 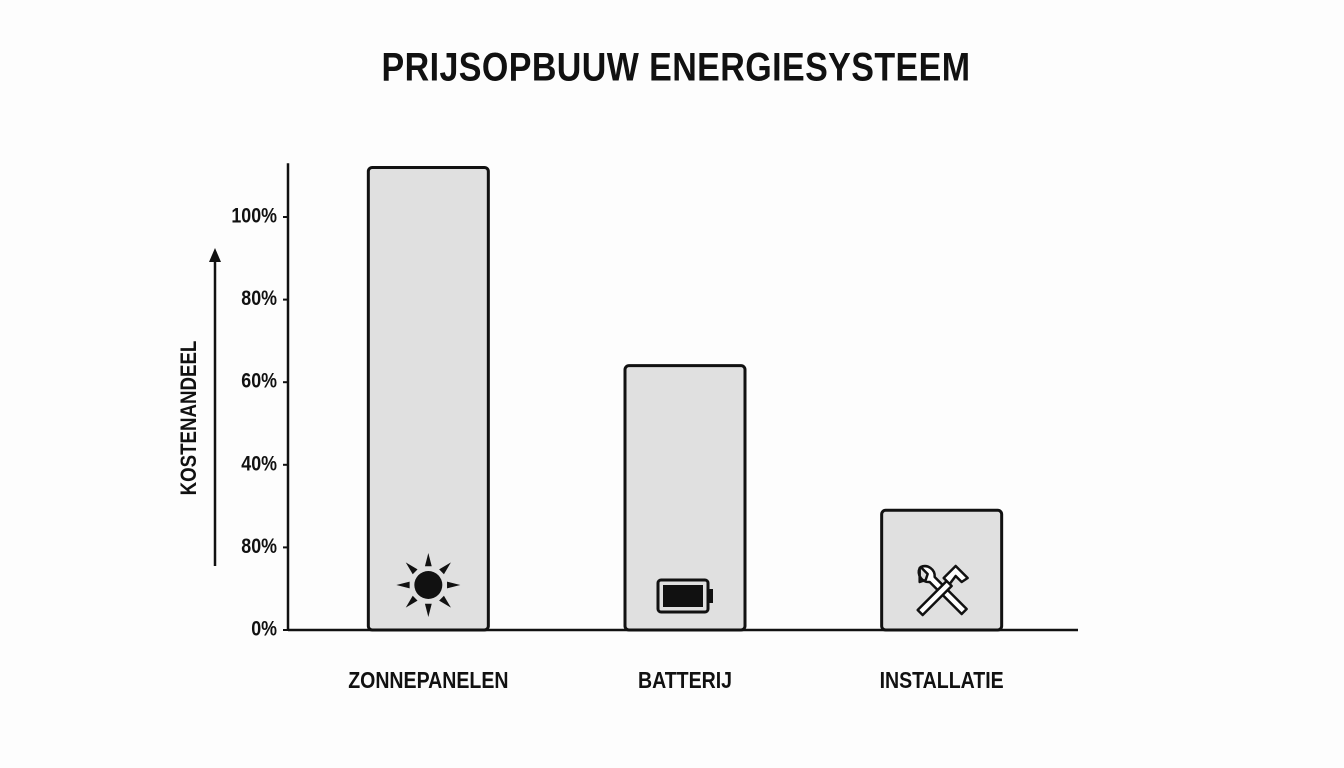 What do you see at coordinates (428, 681) in the screenshot?
I see `x-tick-label: ZONNEPANELEN` at bounding box center [428, 681].